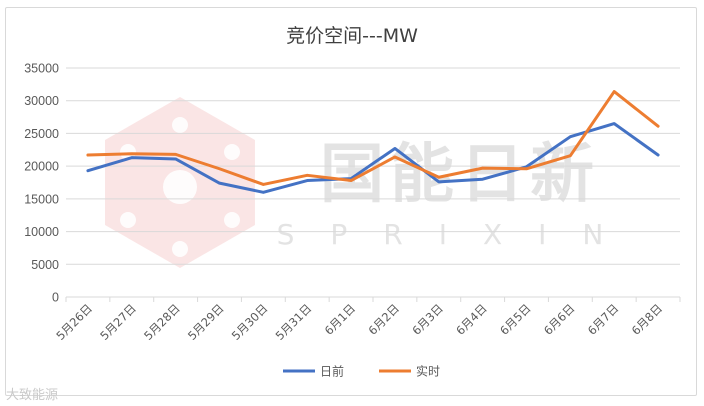  Describe the element at coordinates (41, 232) in the screenshot. I see `y-tick-label: 10000` at that location.